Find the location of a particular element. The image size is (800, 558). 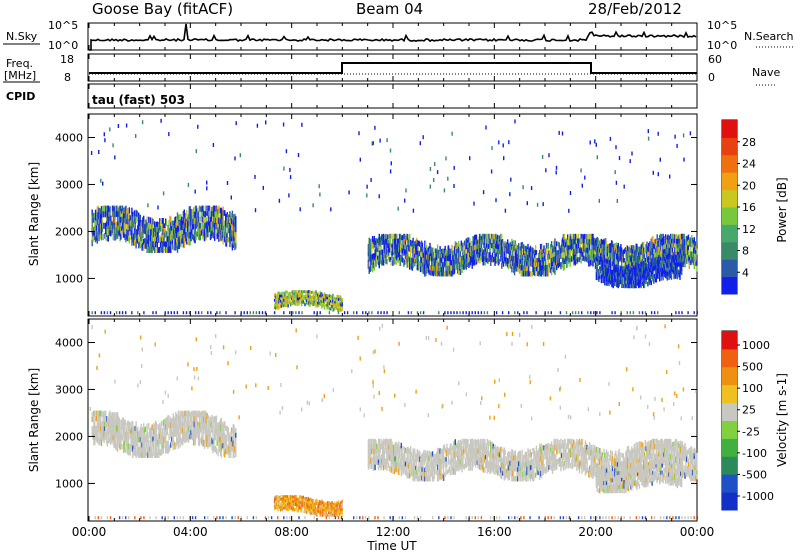

cpid-panel: CPID tau (fast) 503 is located at coordinates (351, 96).